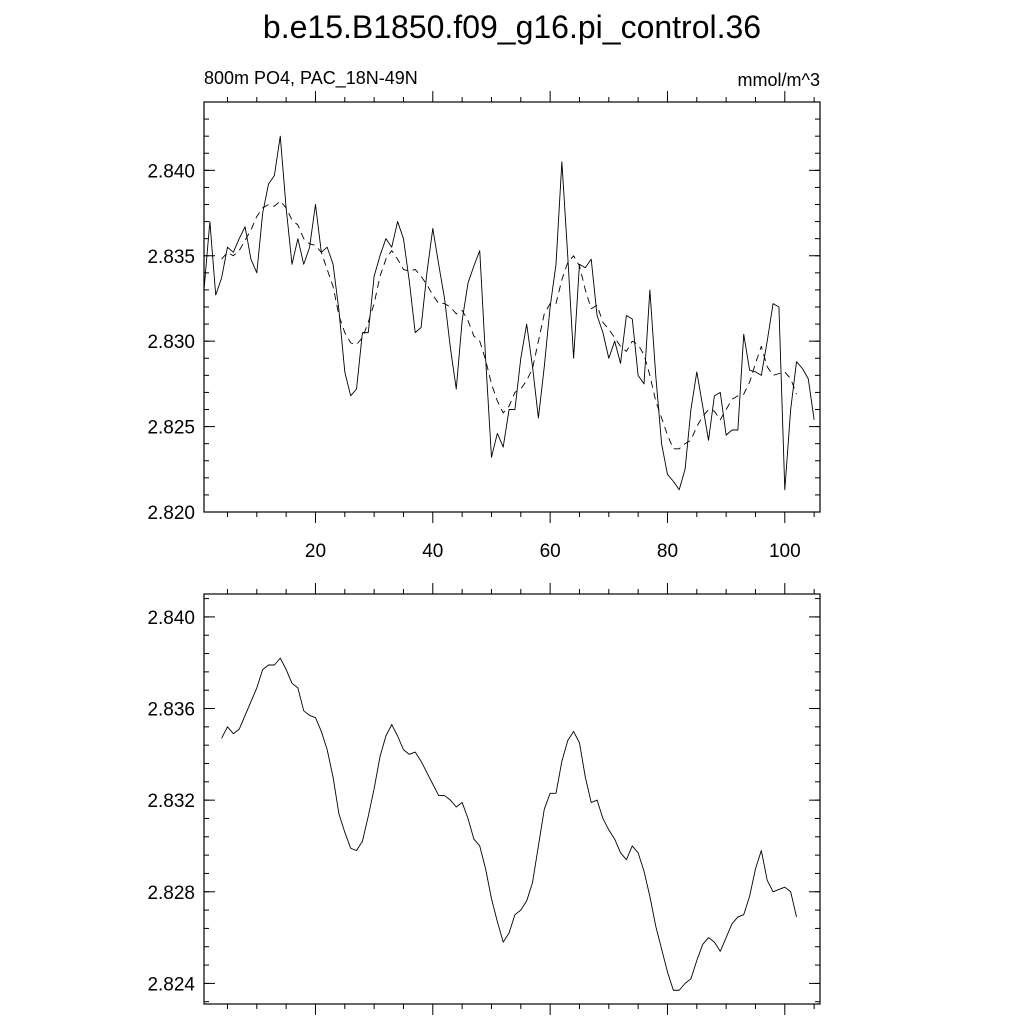 The image size is (1024, 1024). What do you see at coordinates (512, 27) in the screenshot?
I see `chart-title: b.e15.B1850.f09_g16.pi_control.36` at bounding box center [512, 27].